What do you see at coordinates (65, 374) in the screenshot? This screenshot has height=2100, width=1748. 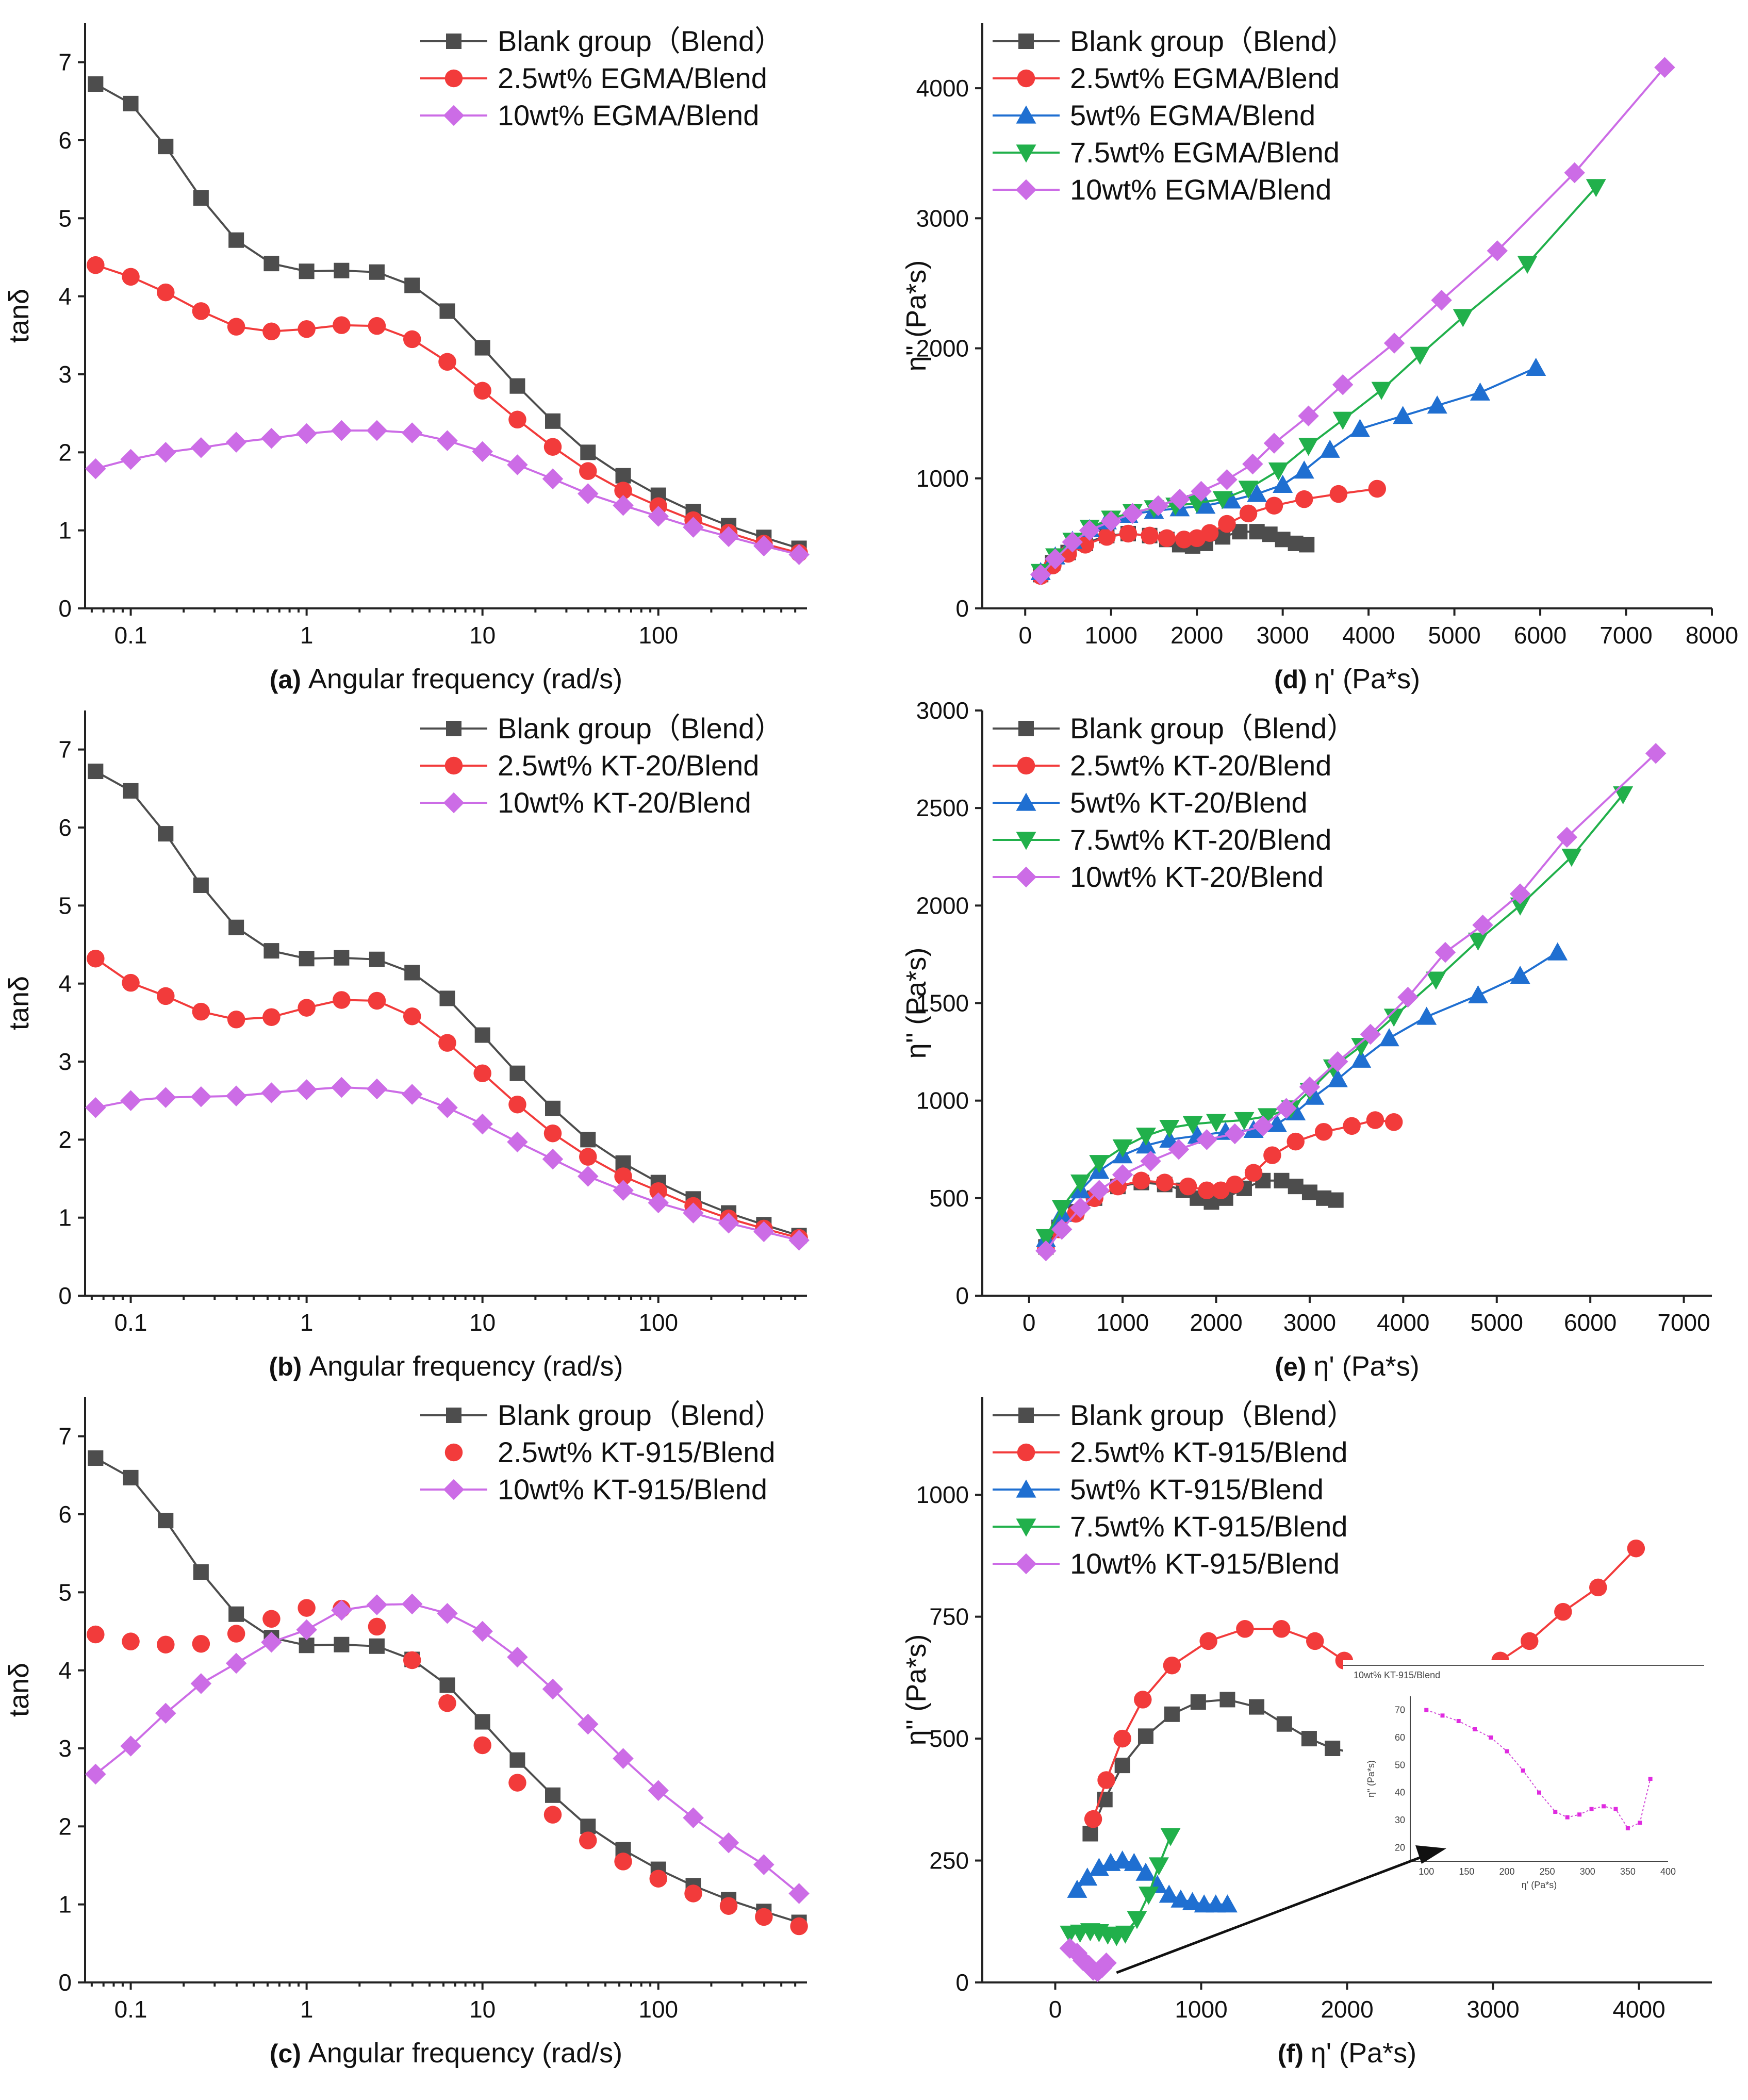 I see `y-tick-label: 3` at bounding box center [65, 374].